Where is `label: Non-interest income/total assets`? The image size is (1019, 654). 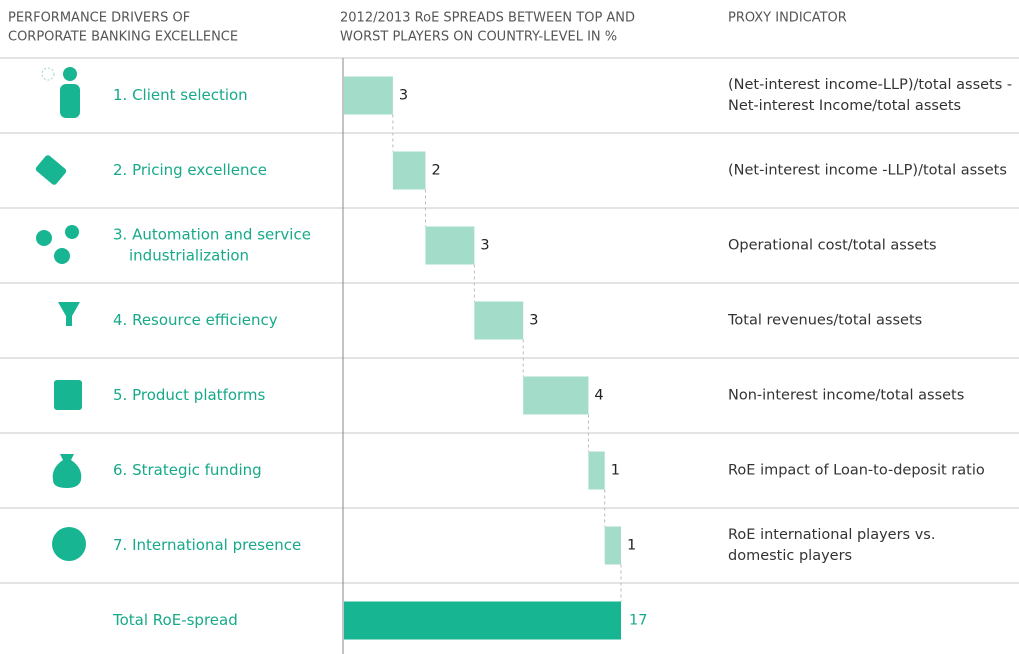
label: Non-interest income/total assets is located at coordinates (846, 396).